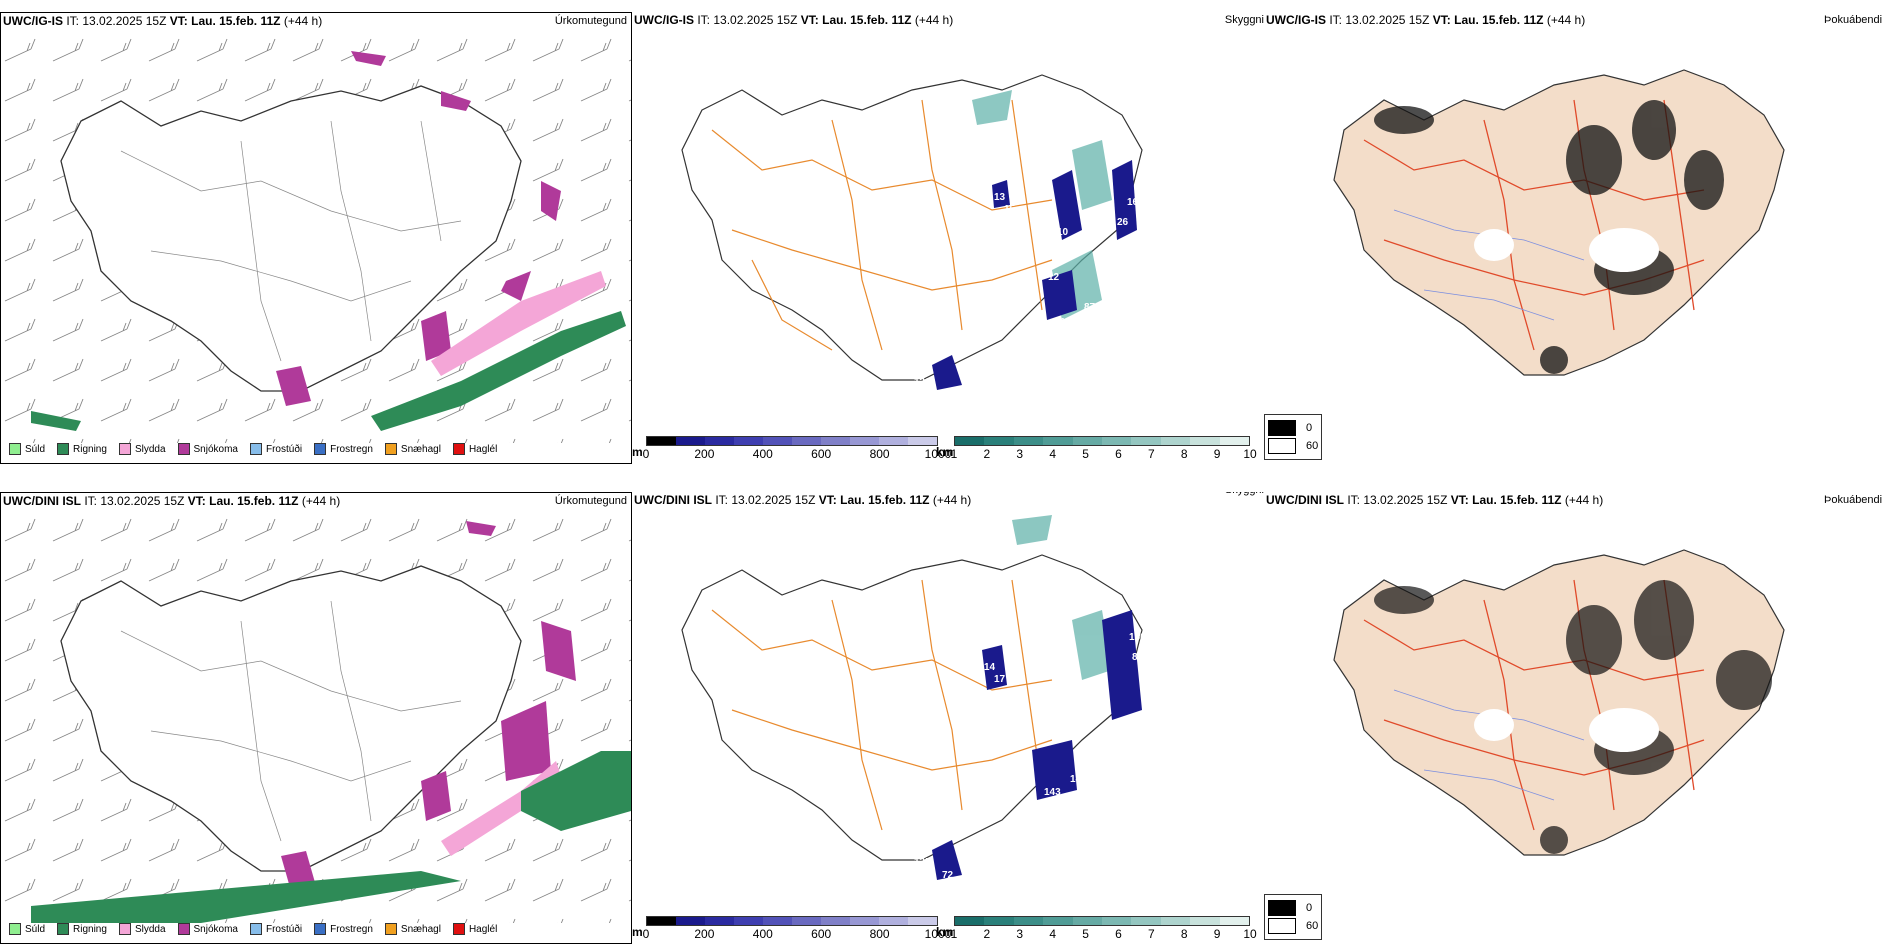 The height and width of the screenshot is (950, 1900). What do you see at coordinates (948, 395) in the screenshot?
I see `svg-text: 50` at bounding box center [948, 395].